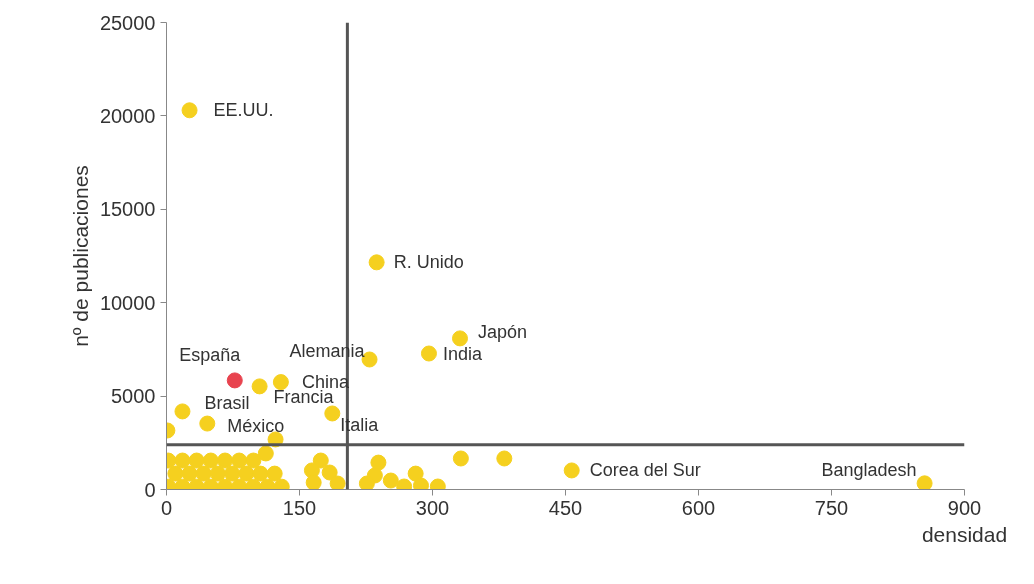 This screenshot has height=584, width=1034. What do you see at coordinates (166, 507) in the screenshot?
I see `x-tick-label: 0` at bounding box center [166, 507].